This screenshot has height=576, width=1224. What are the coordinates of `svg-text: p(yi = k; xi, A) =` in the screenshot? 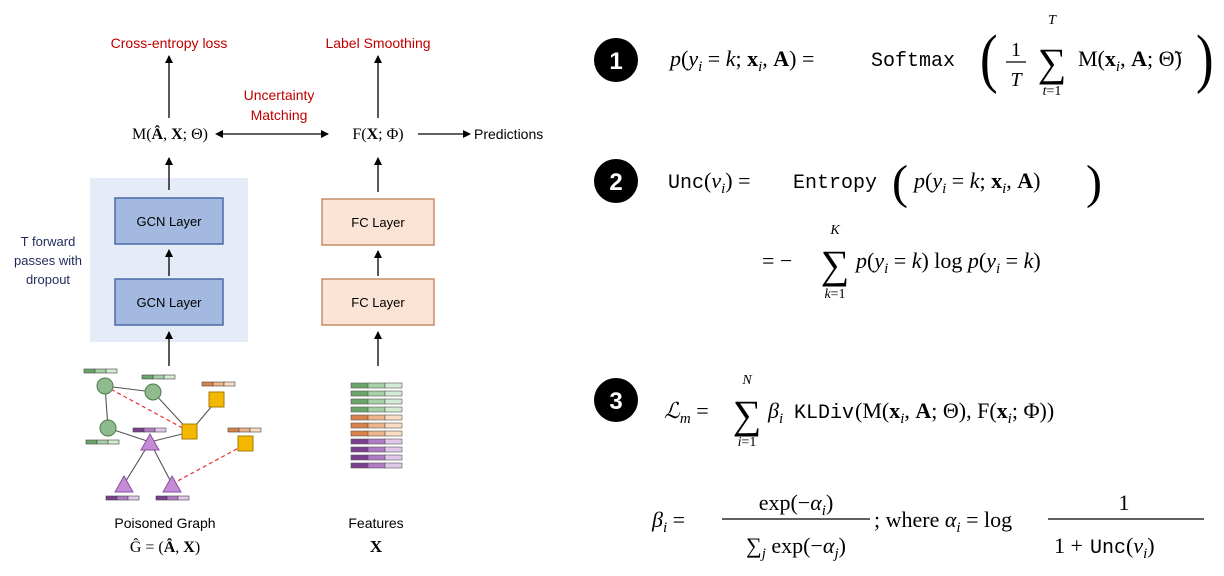 It's located at (741, 60).